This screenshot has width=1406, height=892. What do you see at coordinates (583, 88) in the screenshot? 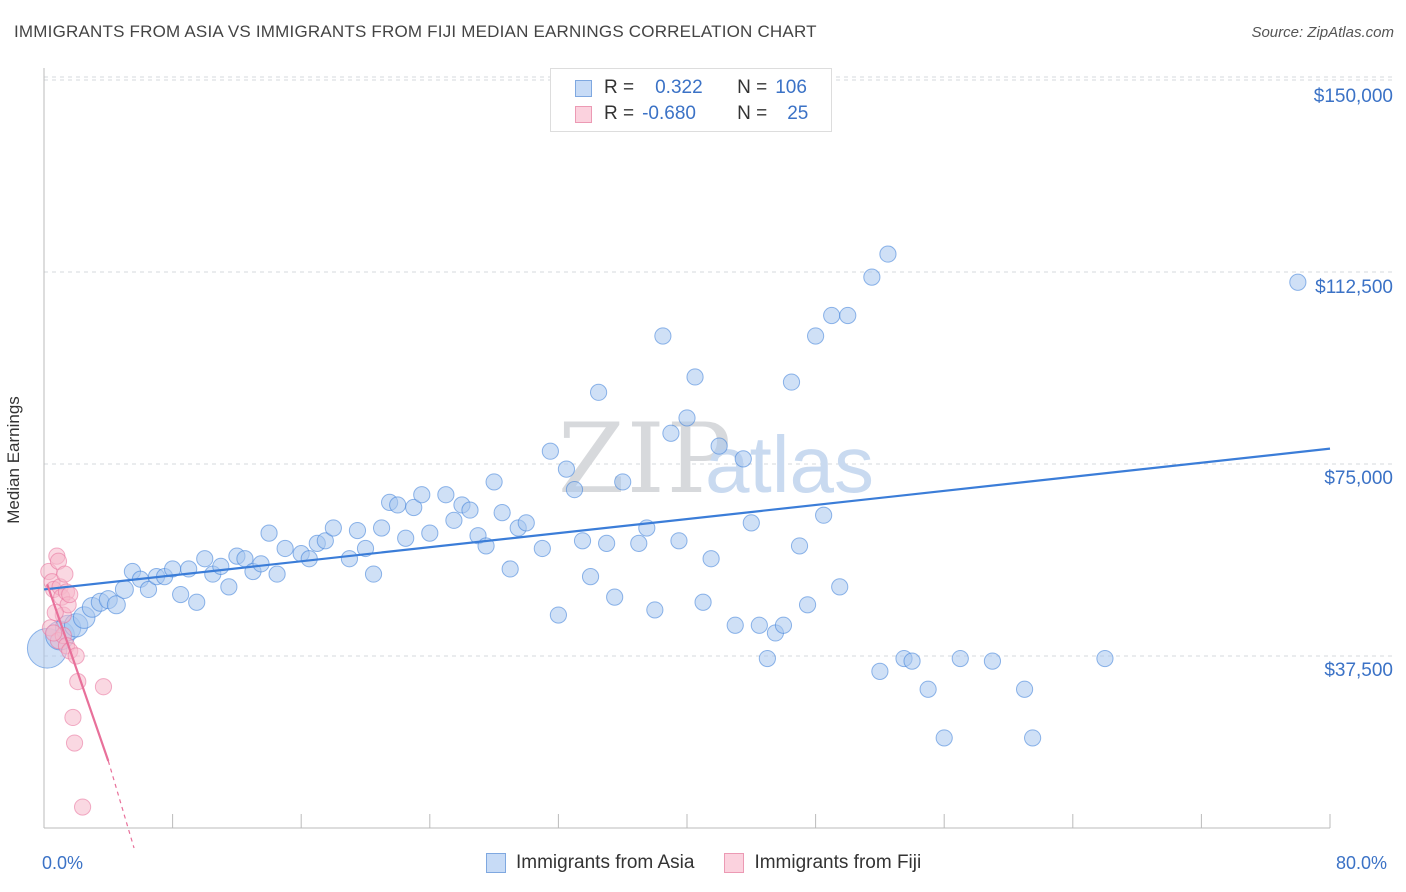
I see `legend-swatch-asia` at bounding box center [583, 88].